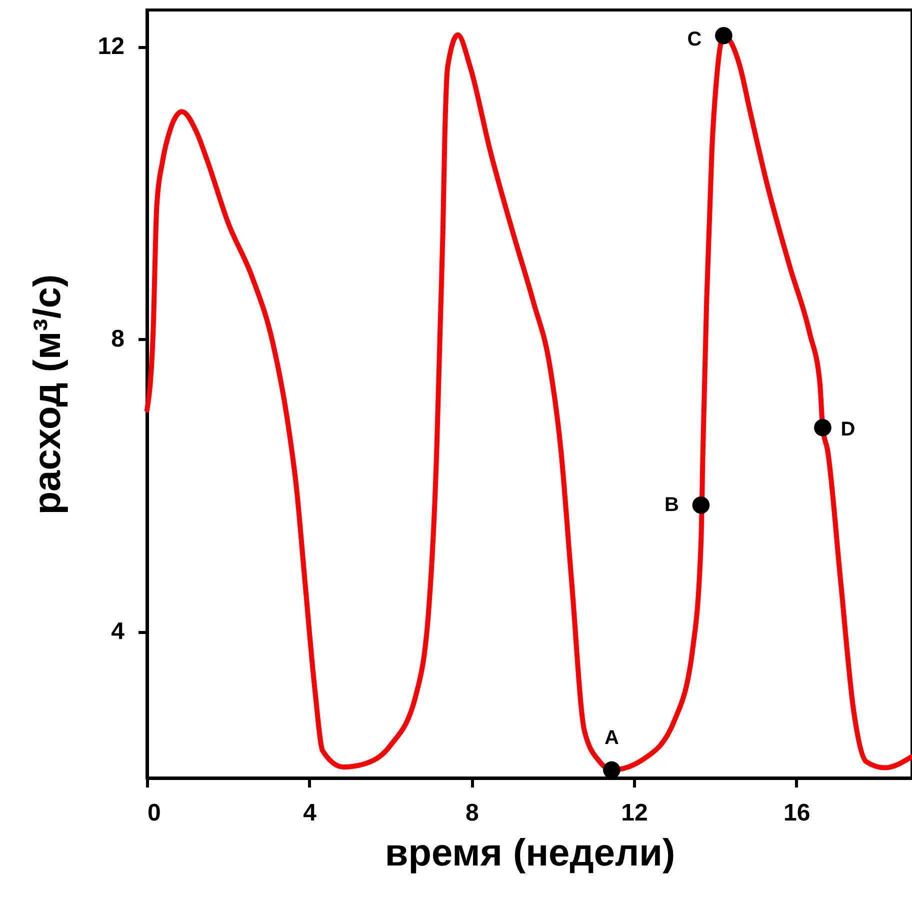  Describe the element at coordinates (796, 813) in the screenshot. I see `x-tick-label: 16` at that location.